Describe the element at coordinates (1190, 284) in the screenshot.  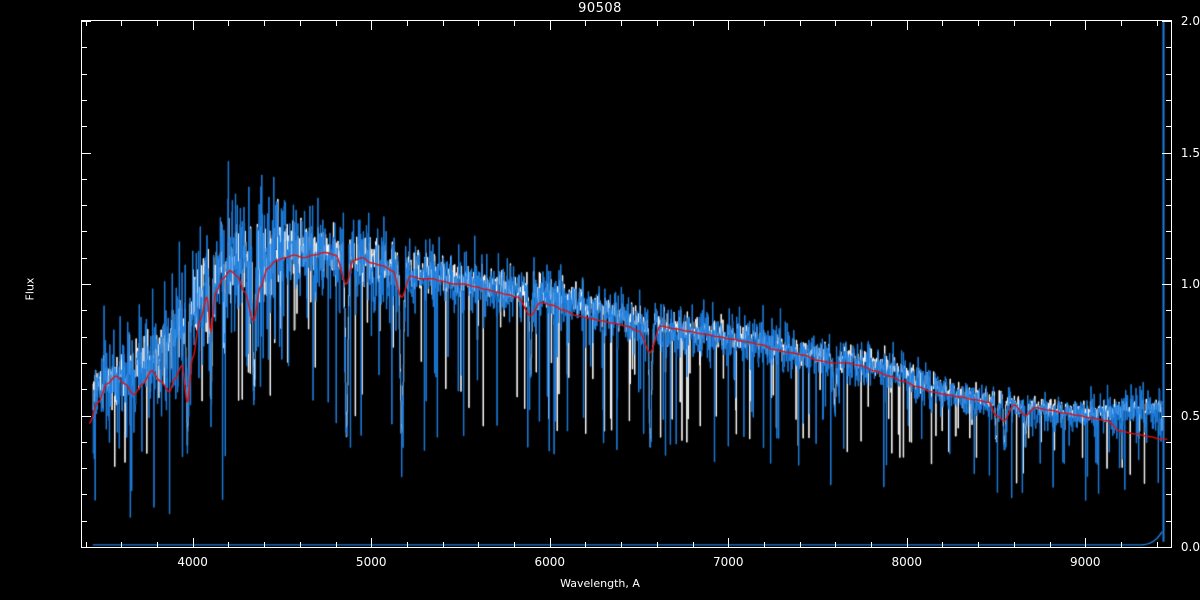
I see `y-axis-tick-label: 1.0` at that location.